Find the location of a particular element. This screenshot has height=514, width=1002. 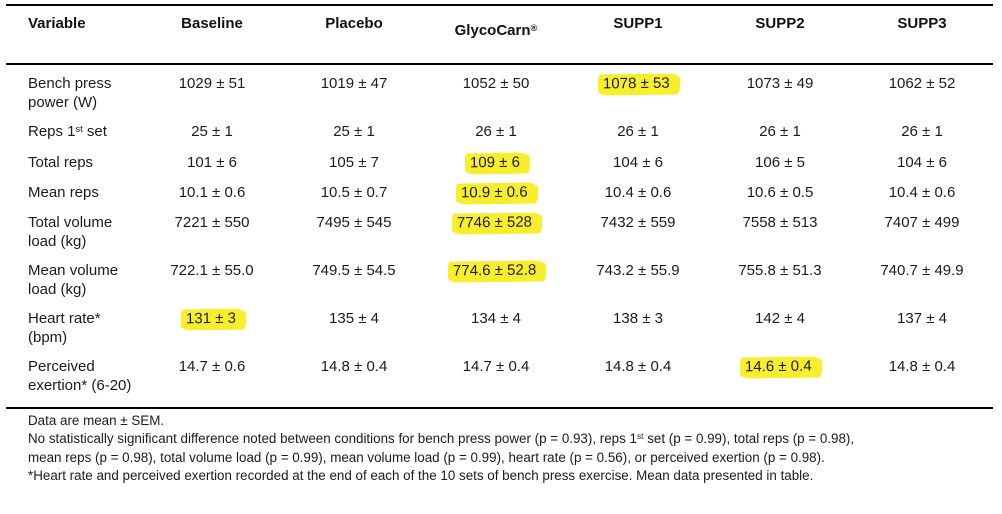

row-label: Reps 1st set is located at coordinates (67, 131).